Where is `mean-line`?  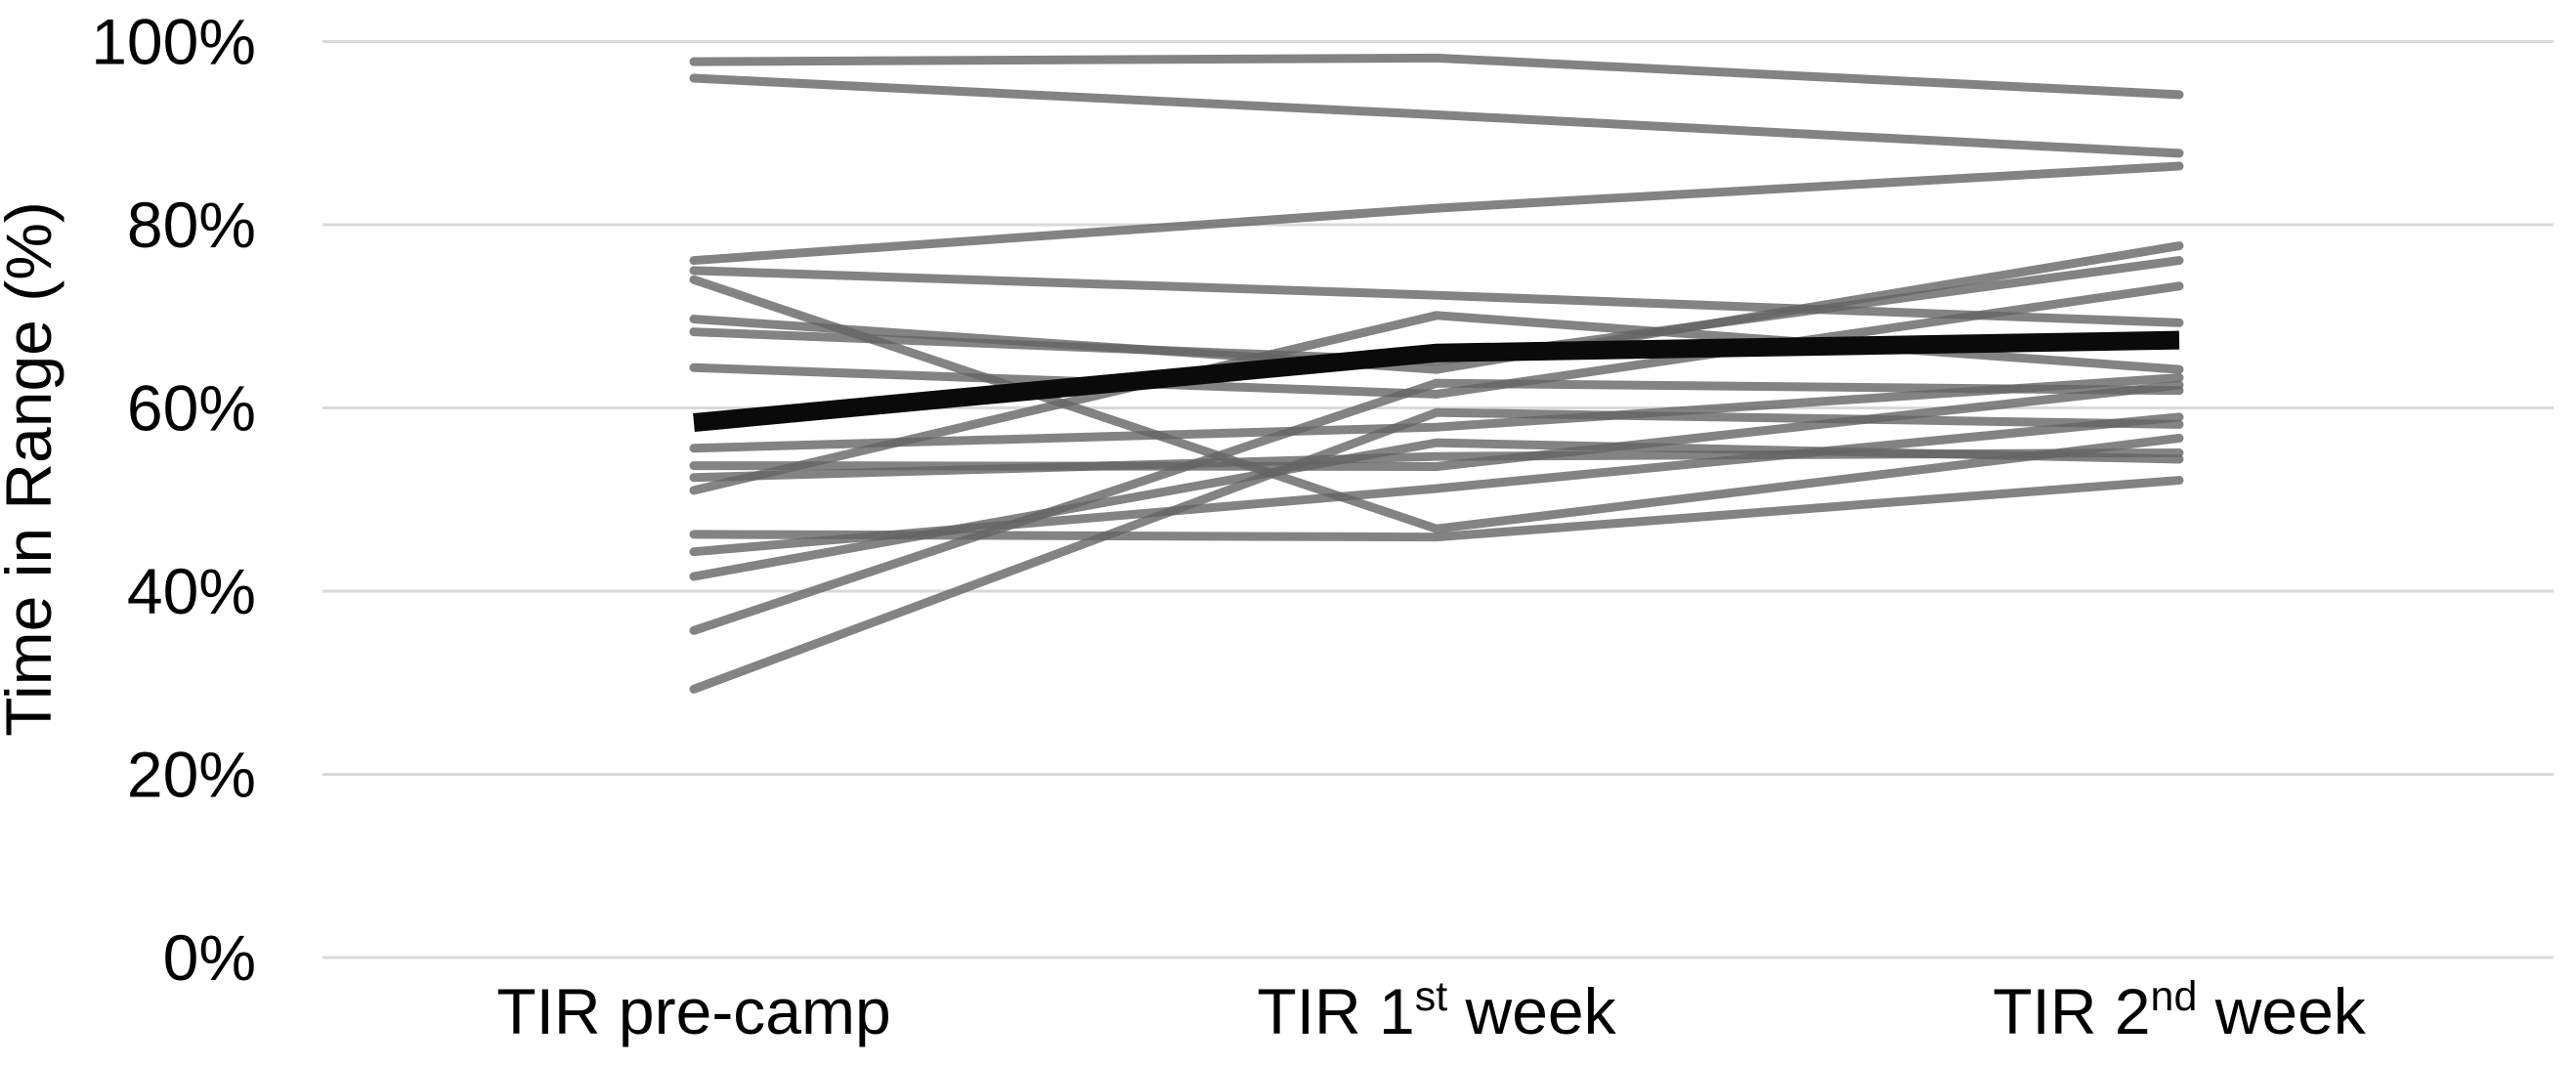 mean-line is located at coordinates (1436, 381).